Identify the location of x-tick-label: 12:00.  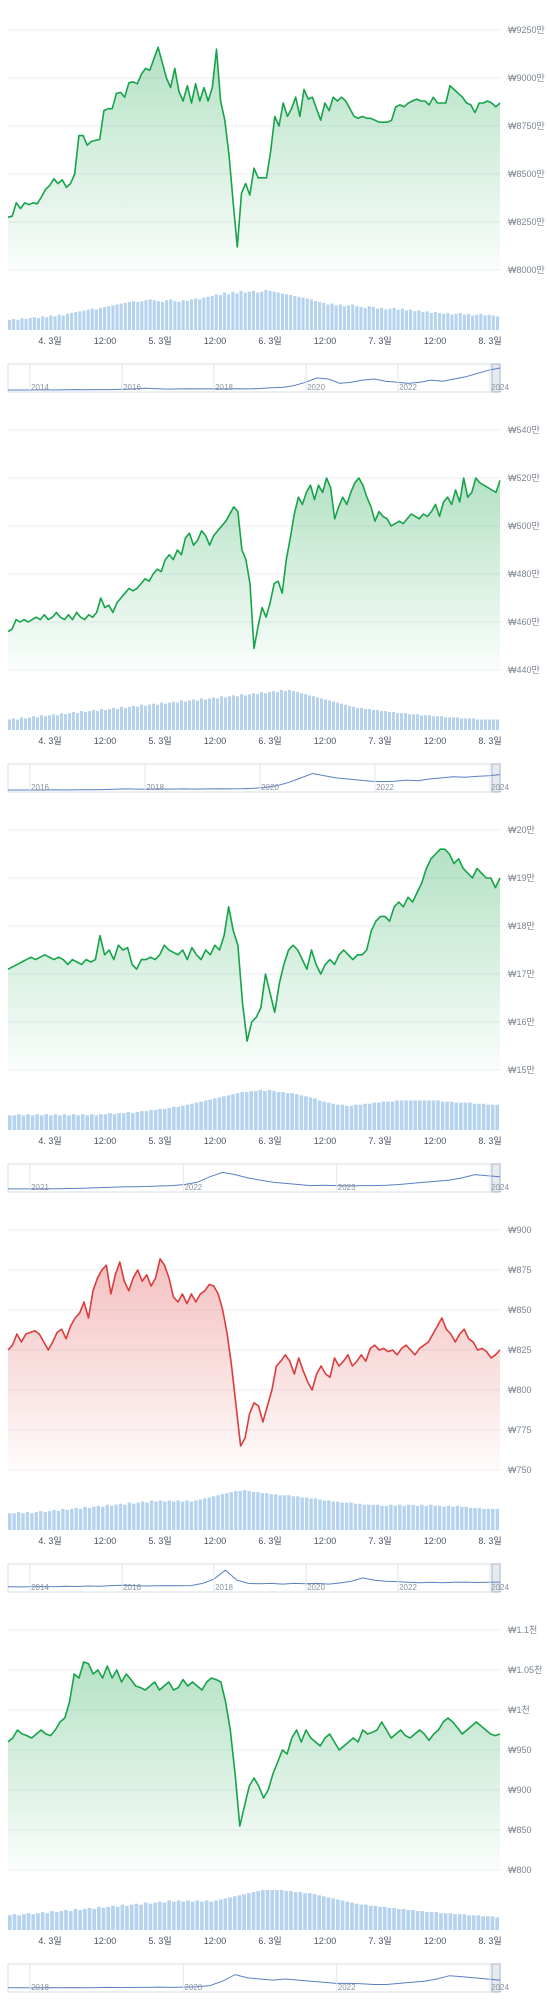
(215, 1941).